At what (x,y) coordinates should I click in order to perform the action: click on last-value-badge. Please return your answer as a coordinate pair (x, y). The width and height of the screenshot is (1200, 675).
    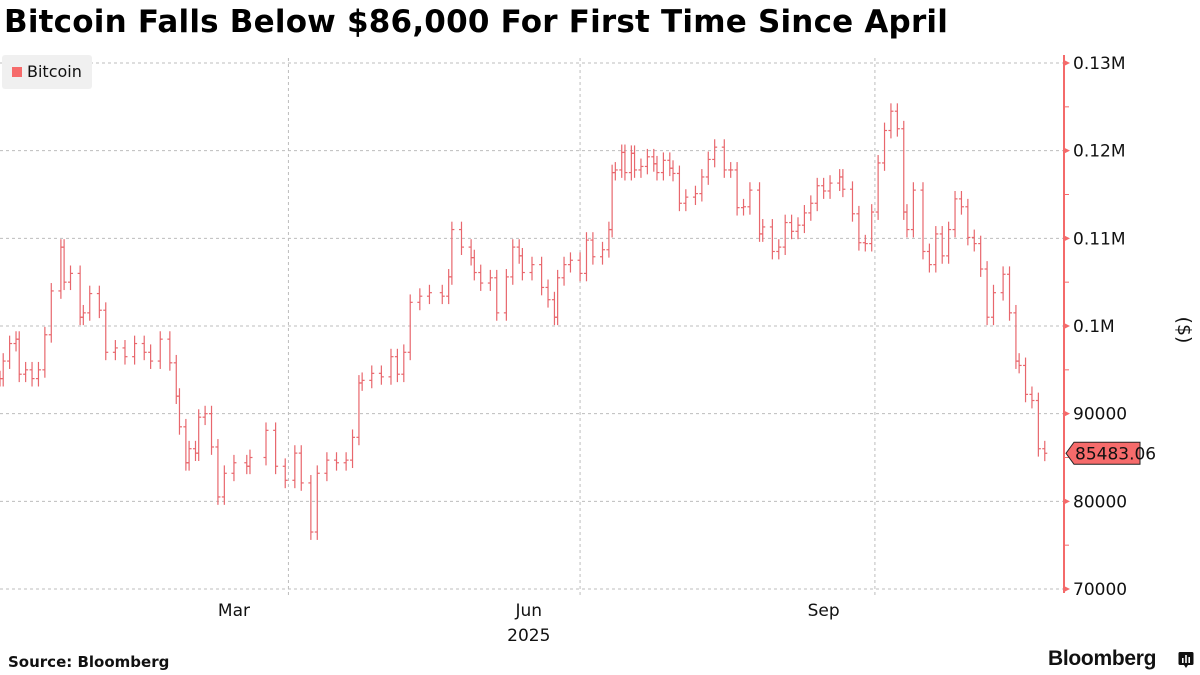
    Looking at the image, I should click on (1103, 453).